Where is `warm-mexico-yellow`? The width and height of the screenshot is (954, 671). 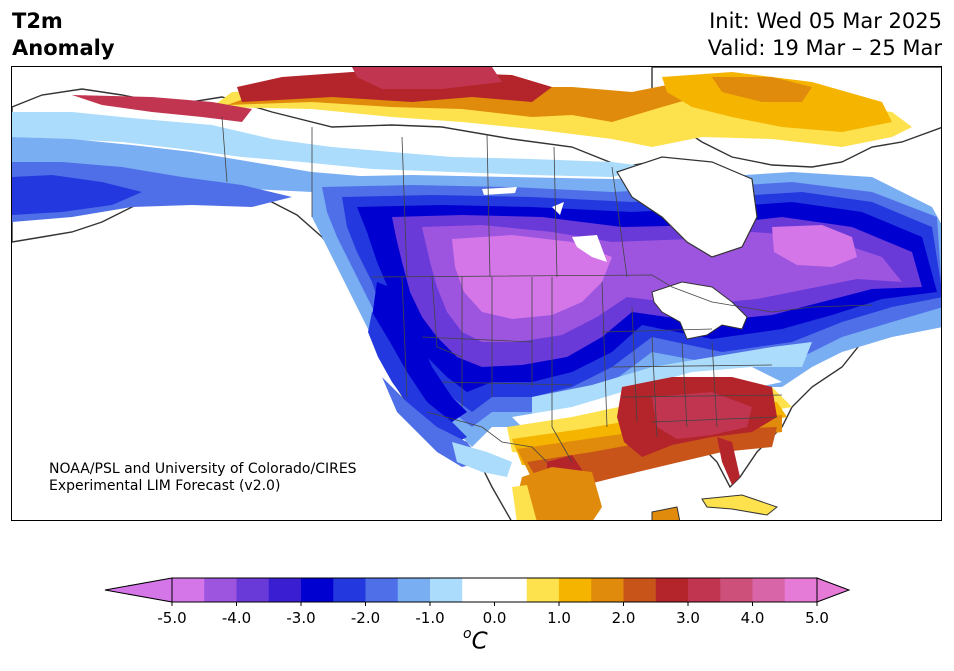
warm-mexico-yellow is located at coordinates (524, 502).